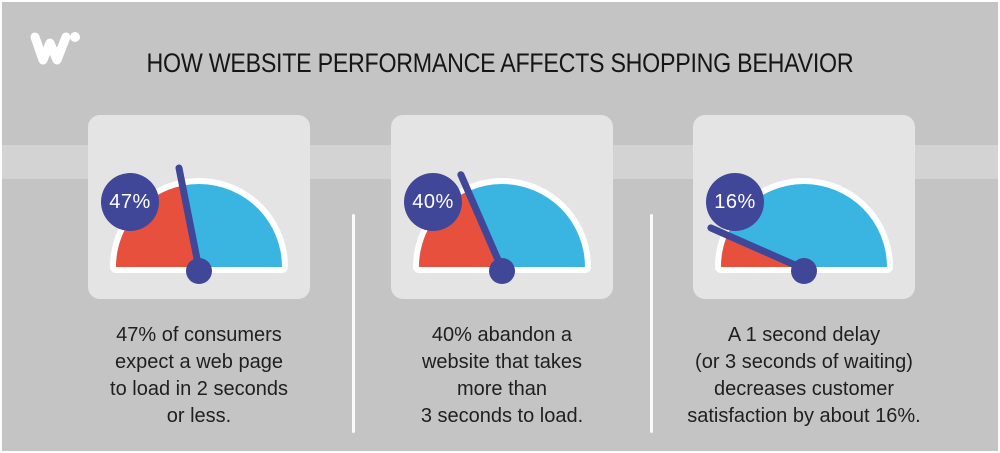 The height and width of the screenshot is (453, 1000). I want to click on stat-card-47: 47%, so click(199, 207).